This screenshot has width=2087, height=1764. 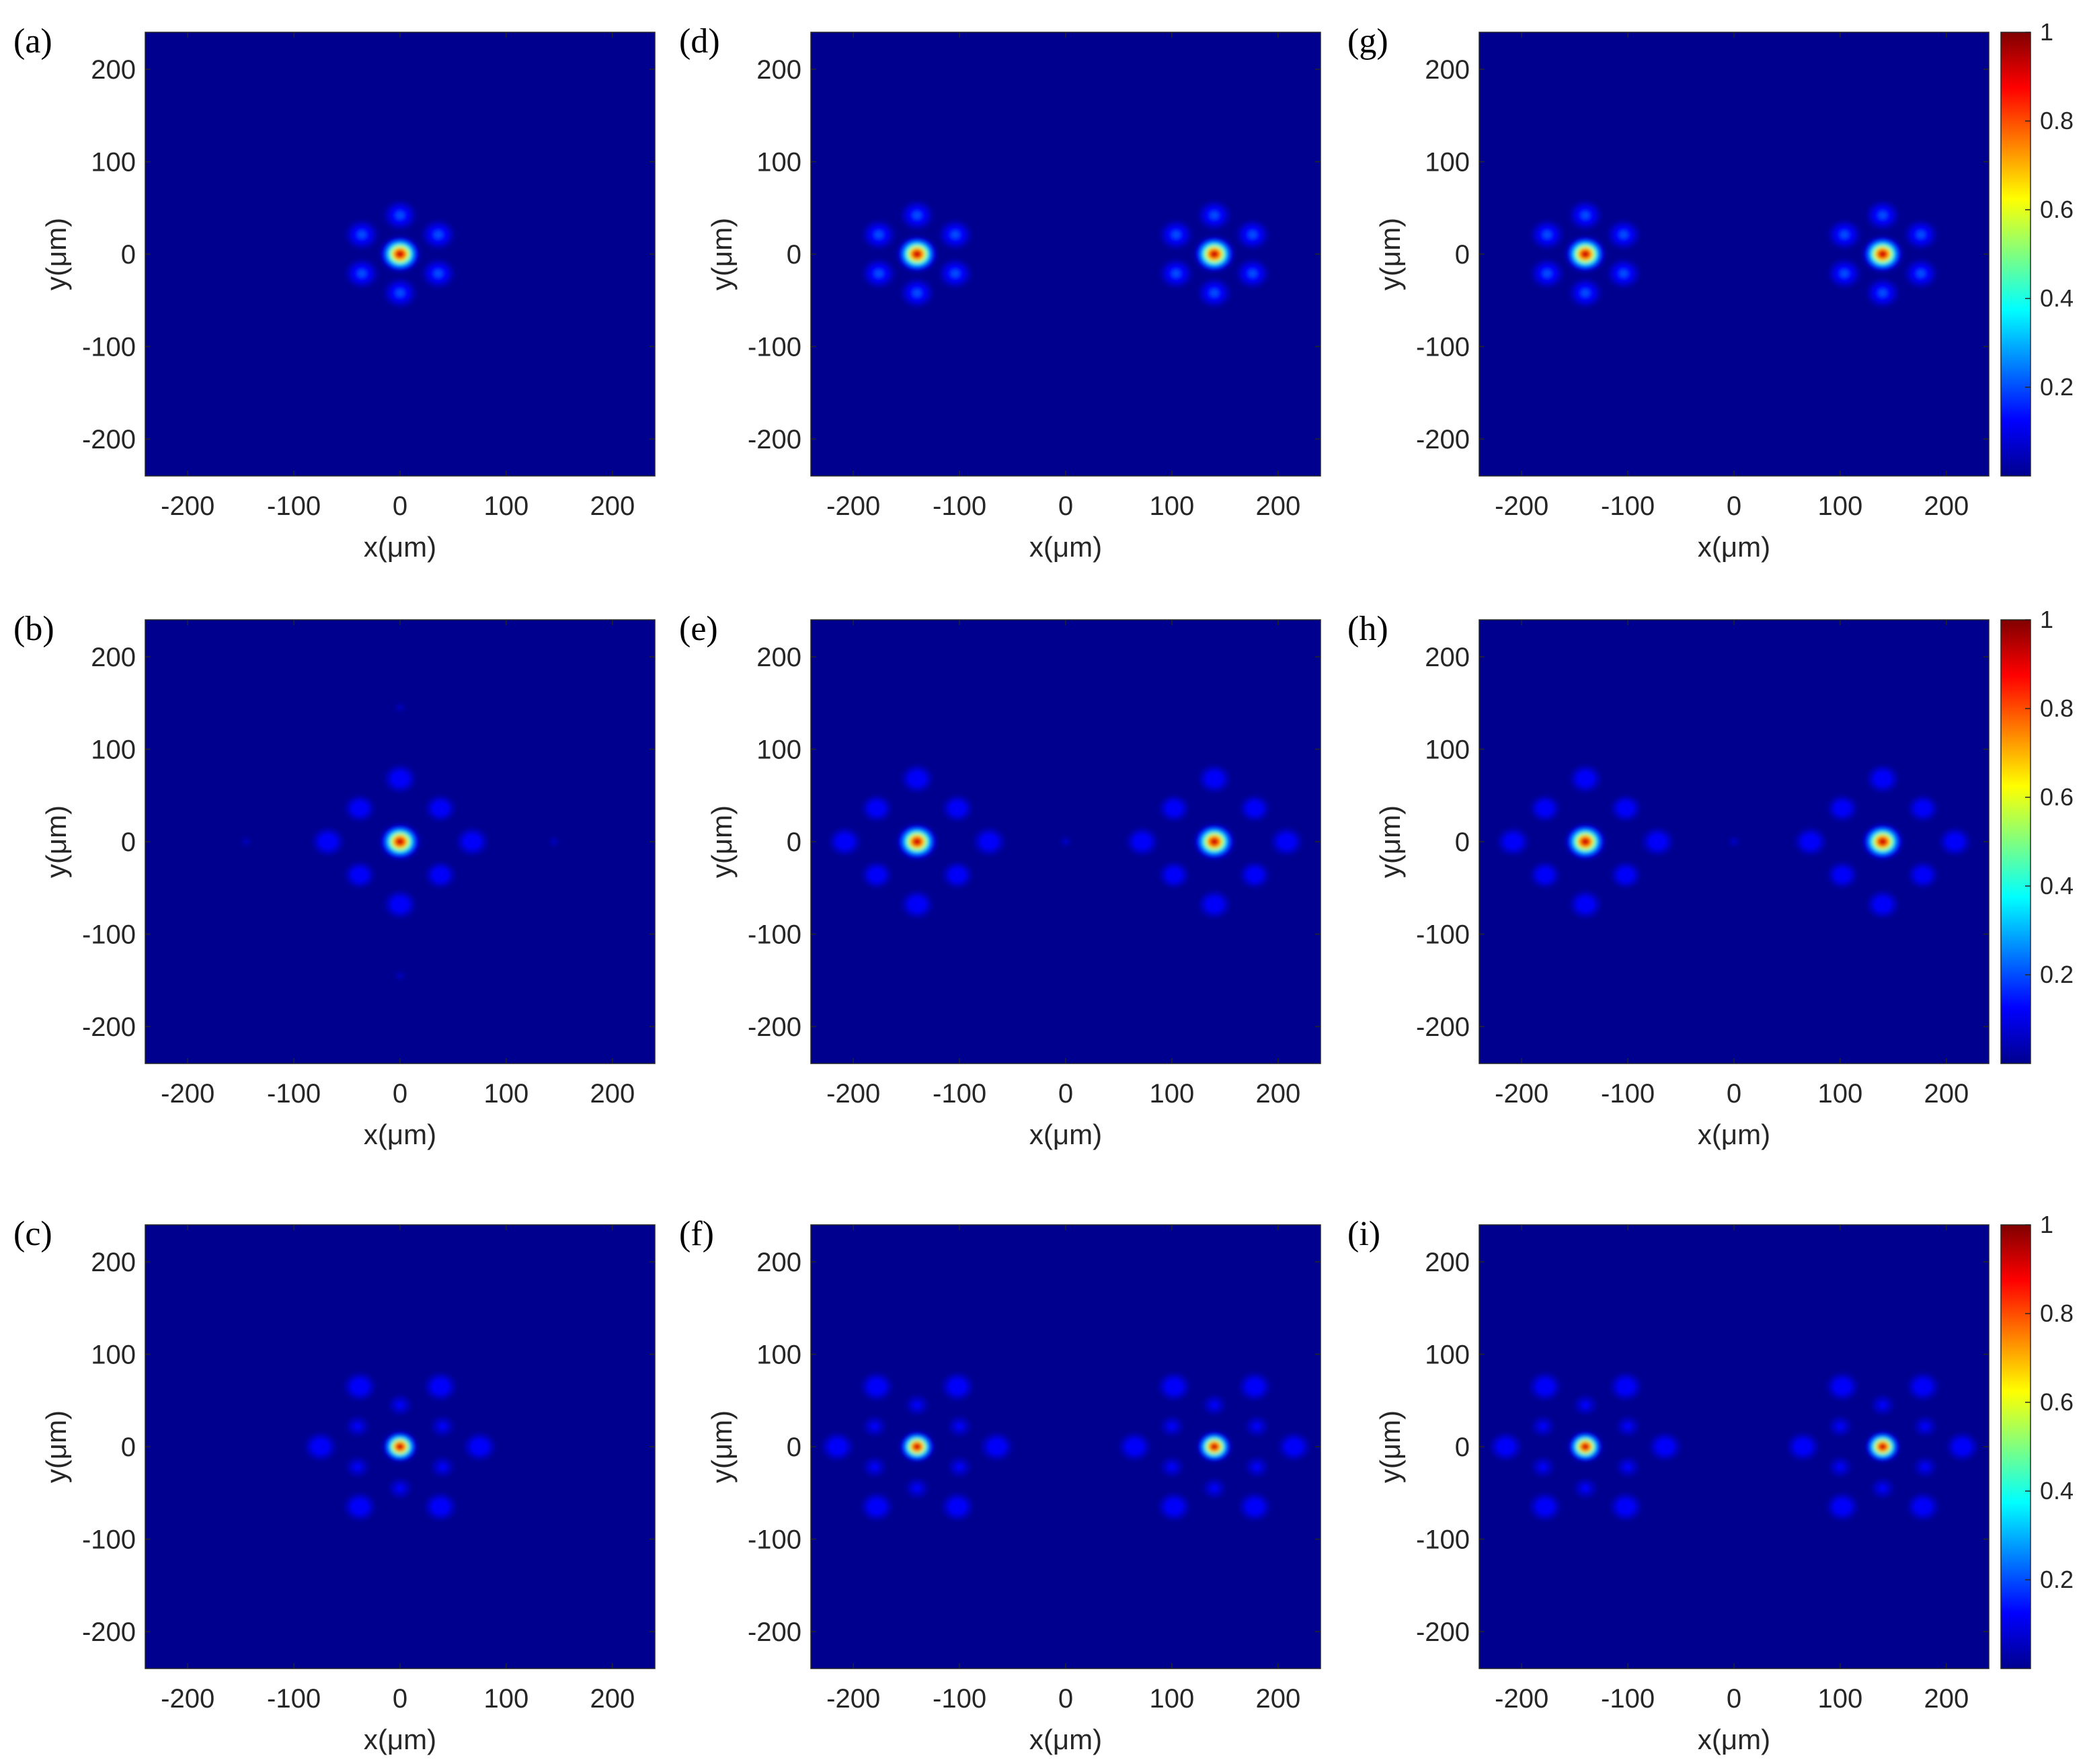 I want to click on x-axis-label: x(μm), so click(x=400, y=1134).